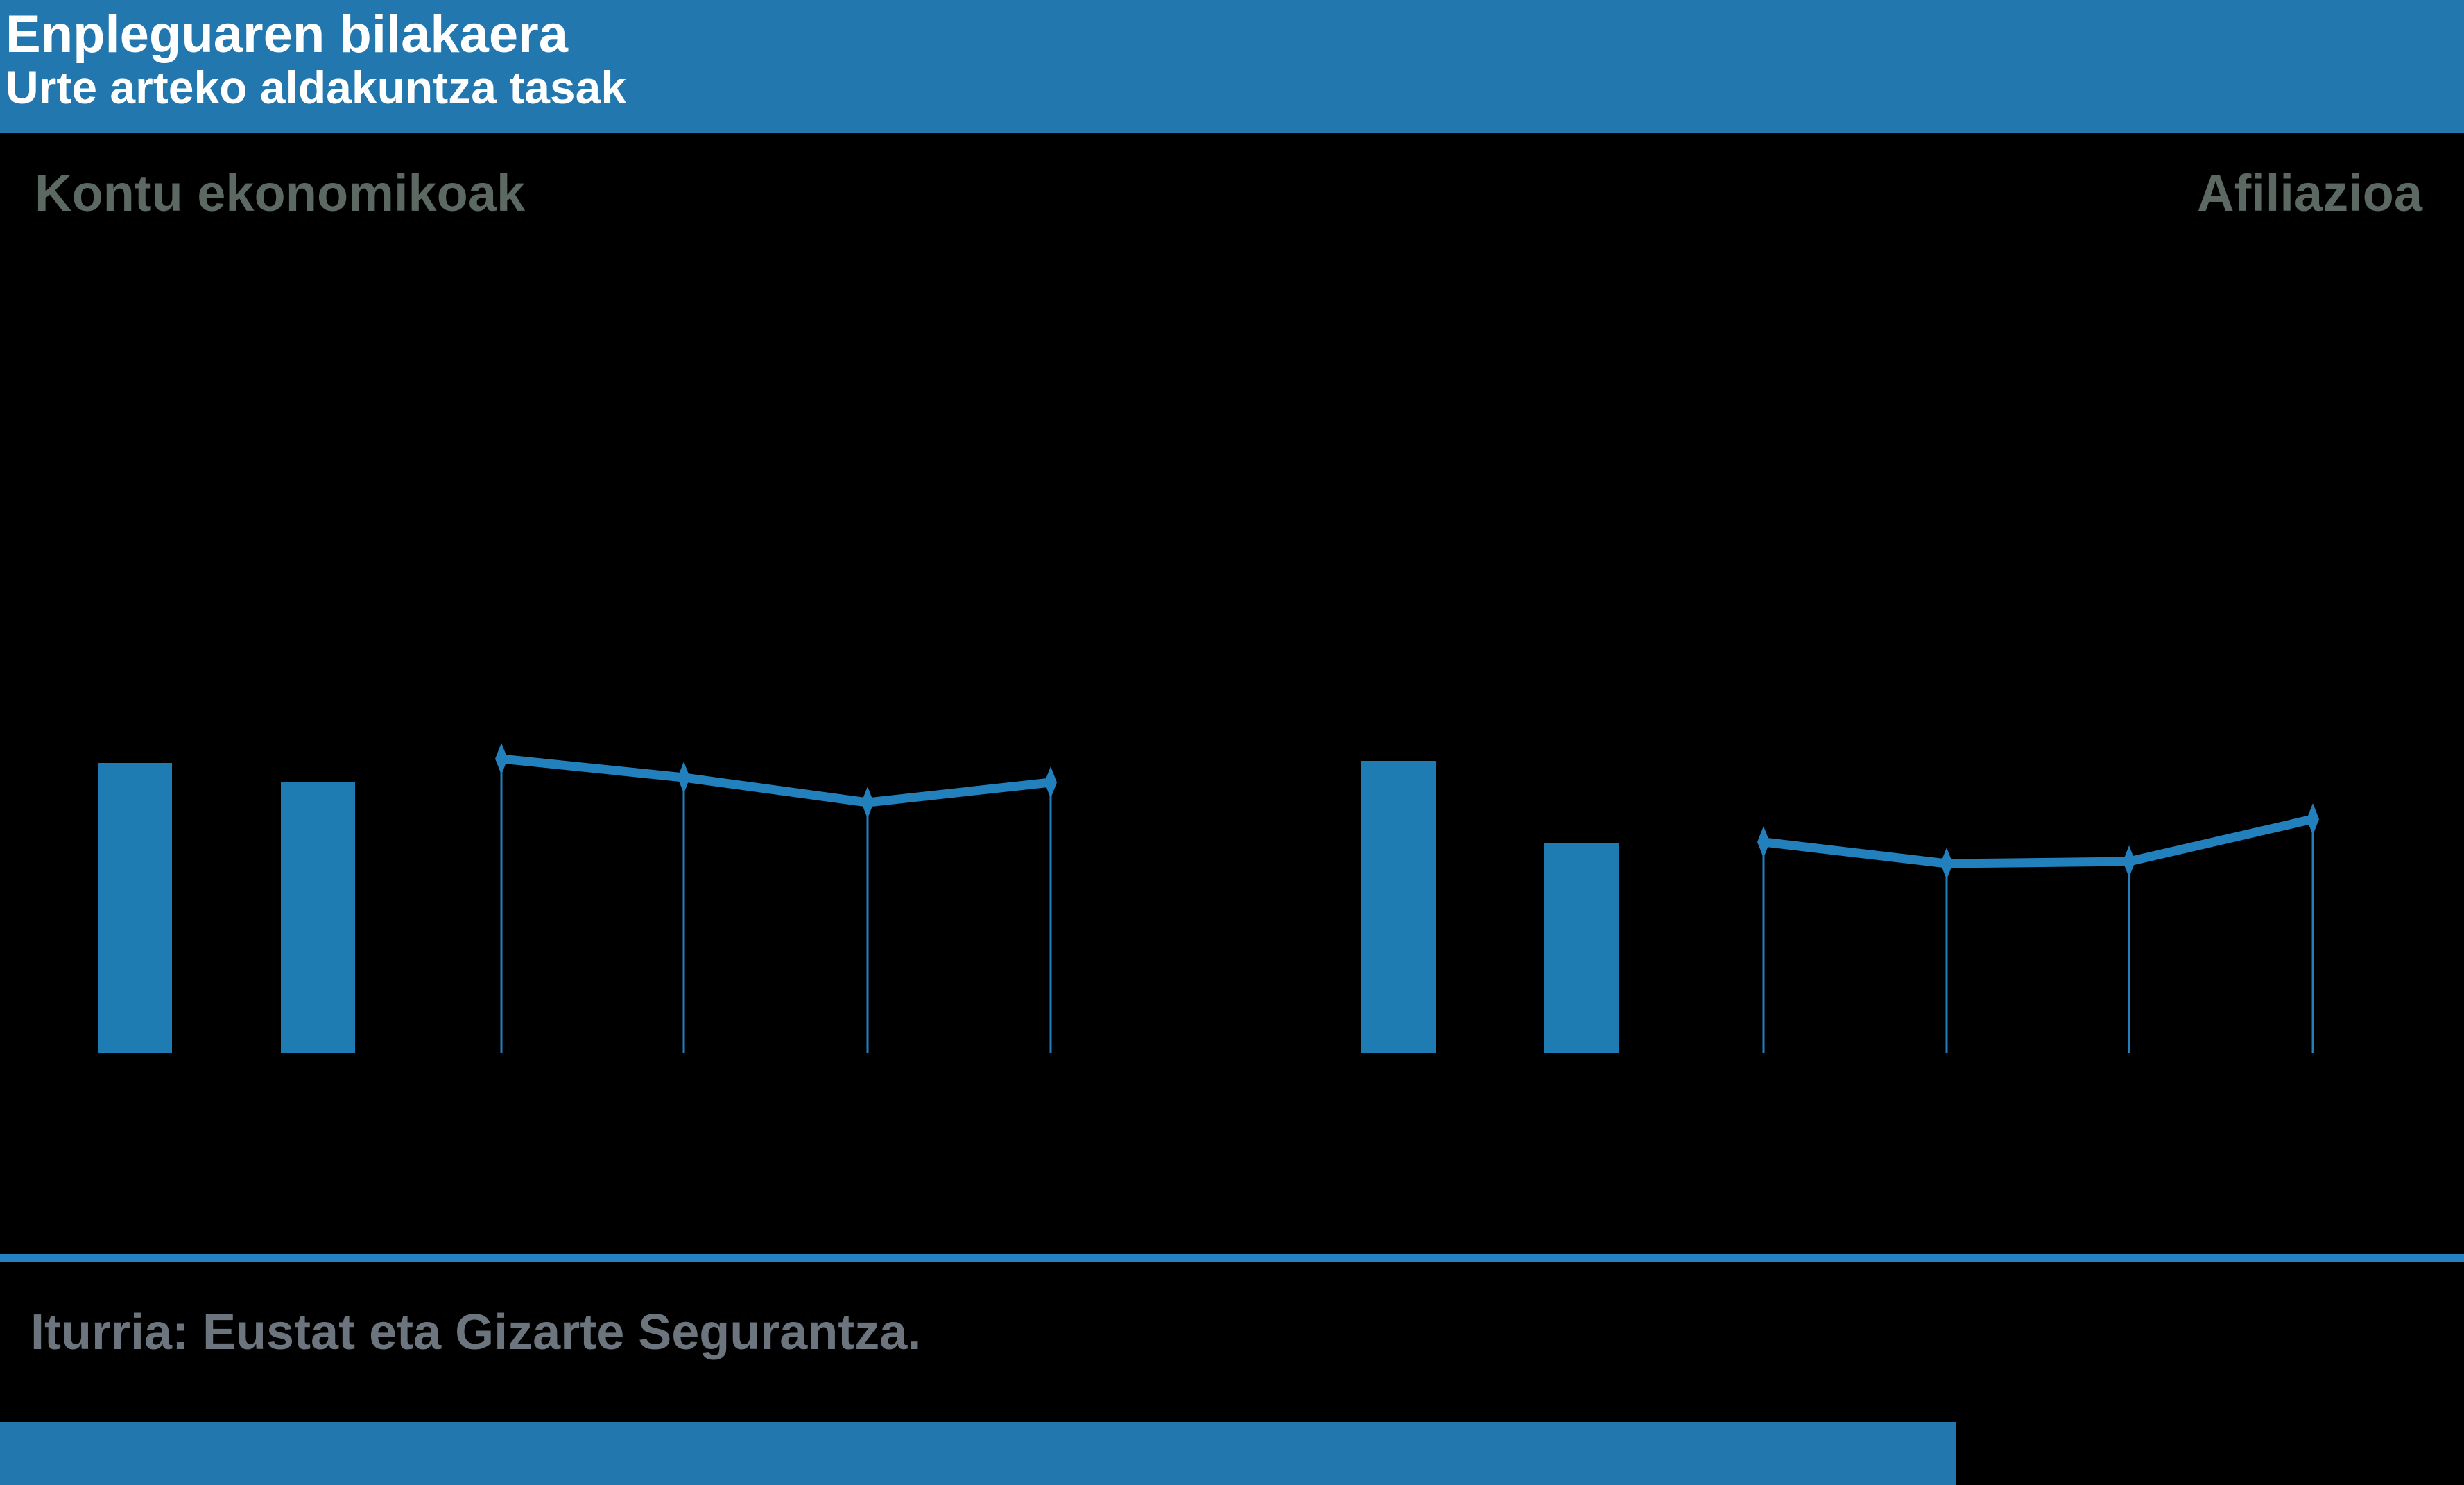 Image resolution: width=2464 pixels, height=1485 pixels. I want to click on section-title-afiliazioa: Afiliazioa, so click(2309, 193).